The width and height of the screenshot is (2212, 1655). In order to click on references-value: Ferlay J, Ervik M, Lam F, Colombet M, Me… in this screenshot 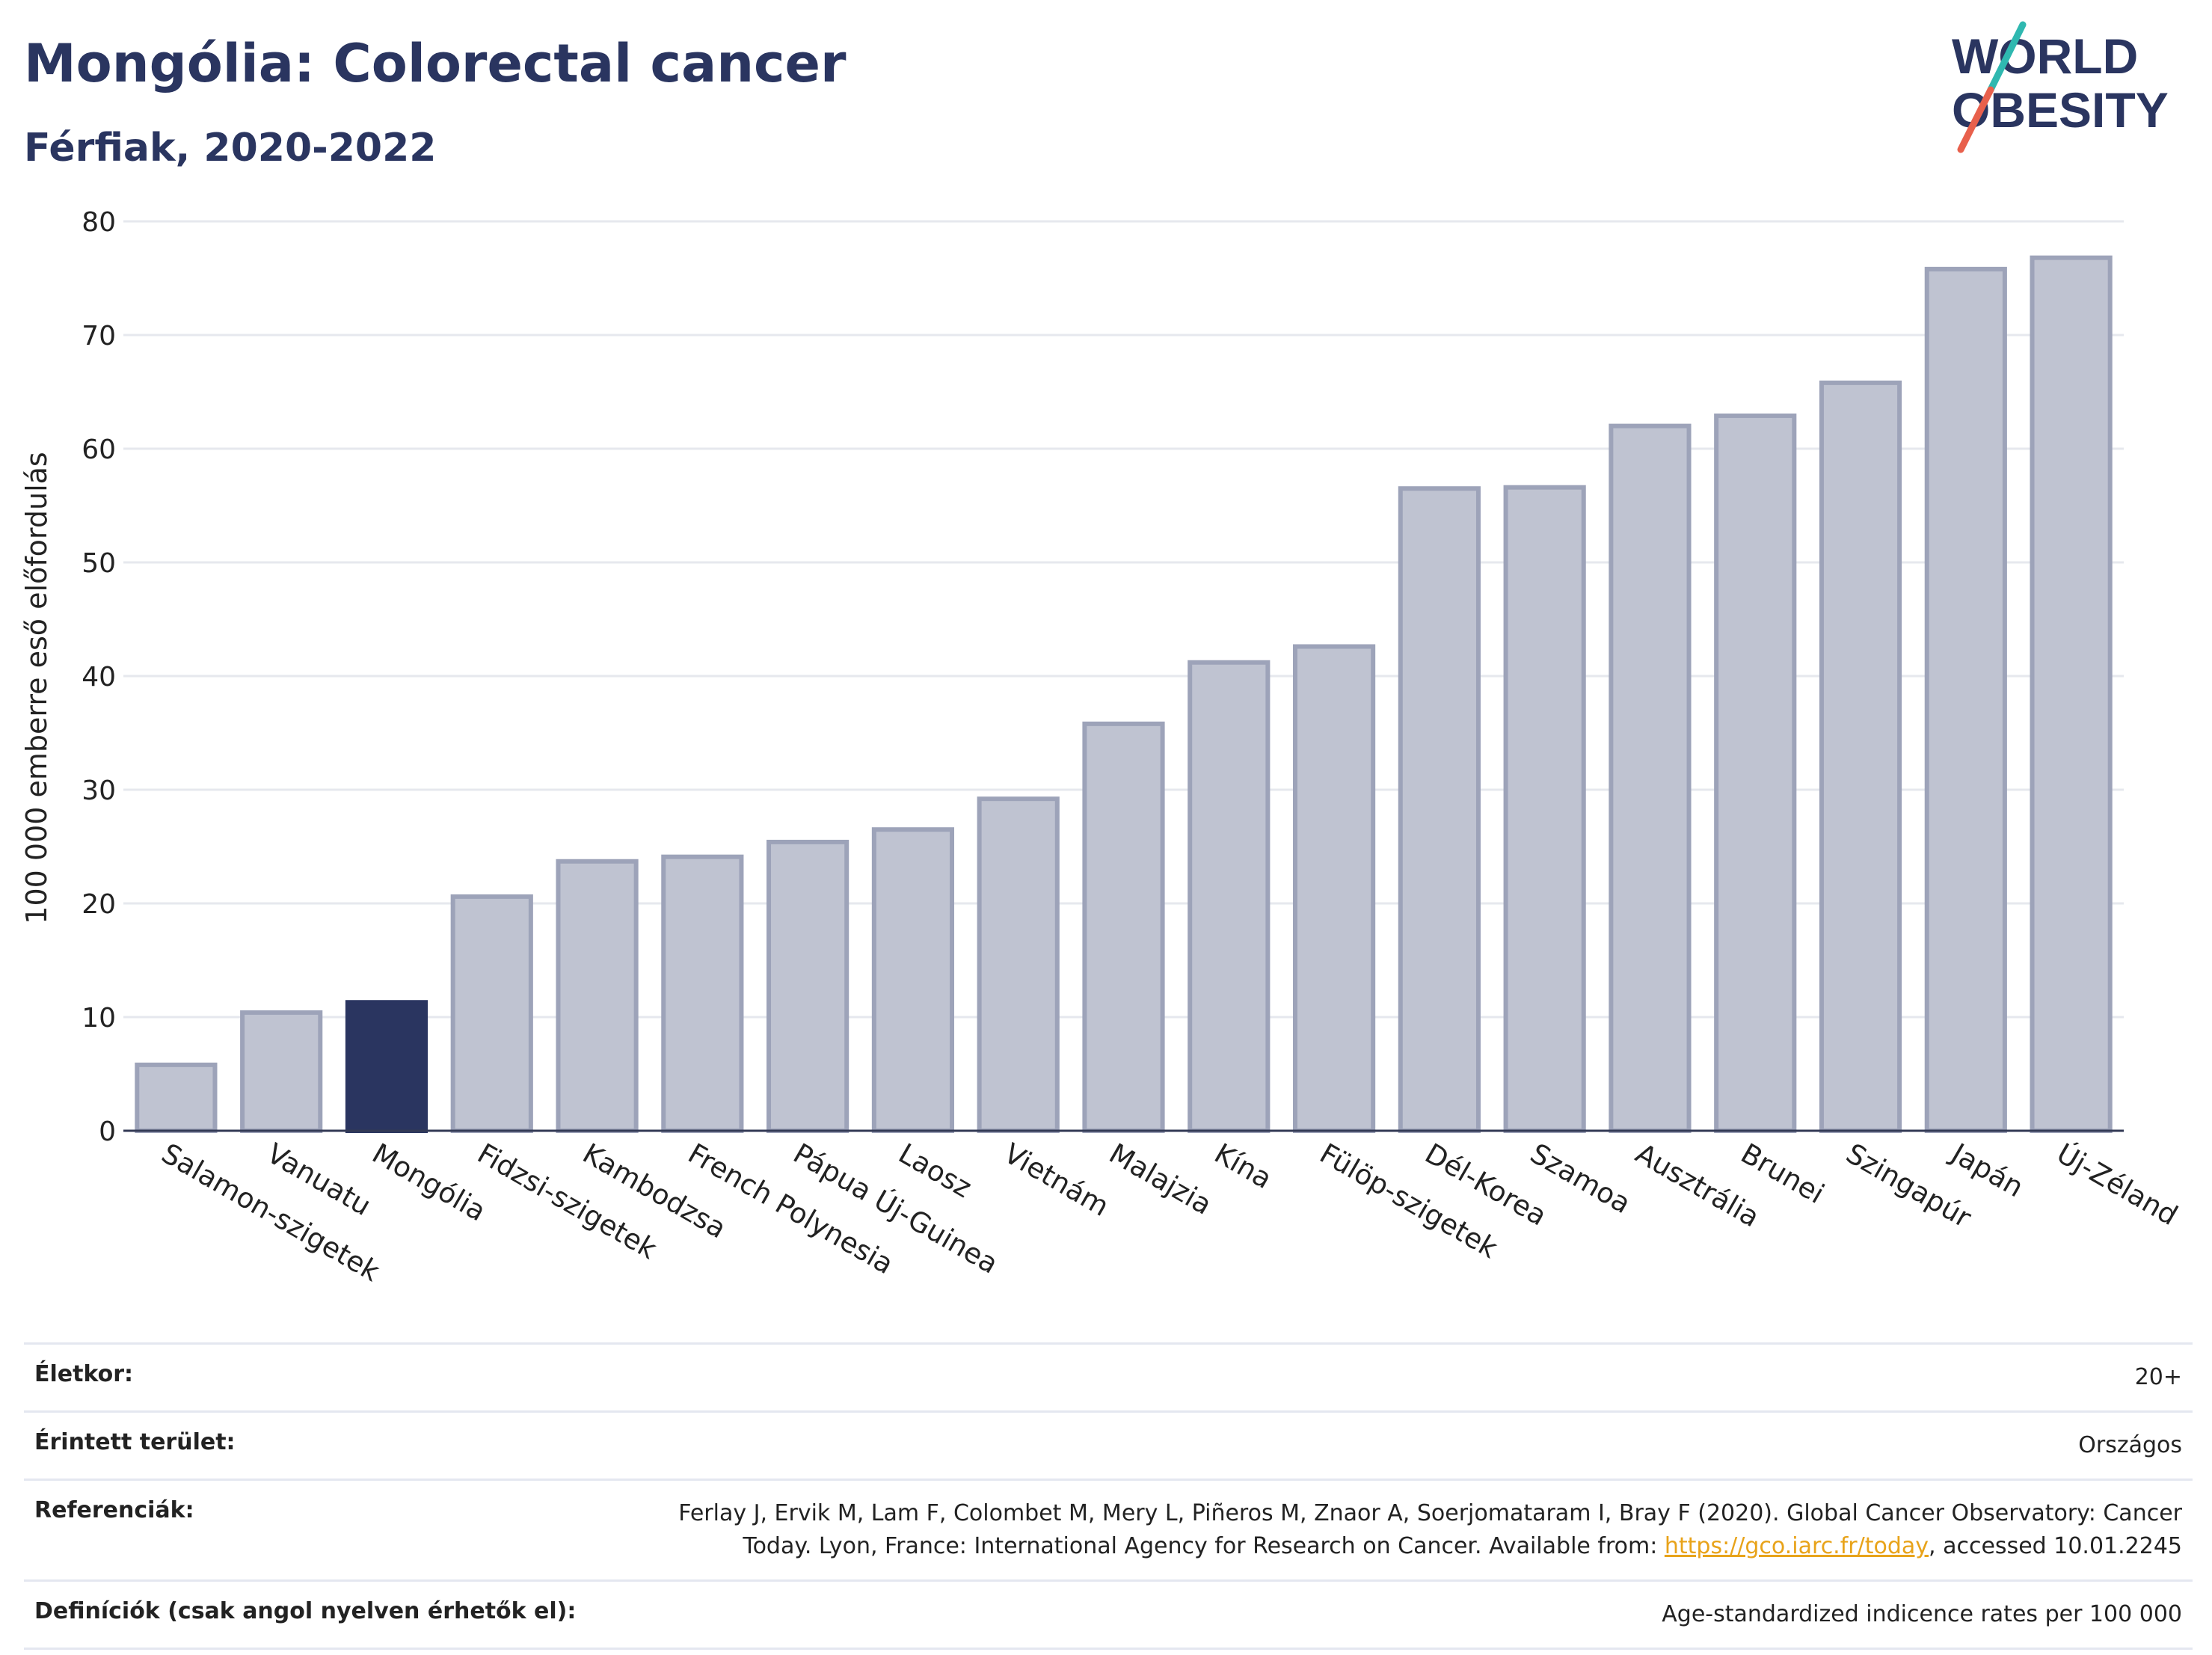, I will do `click(1430, 1530)`.